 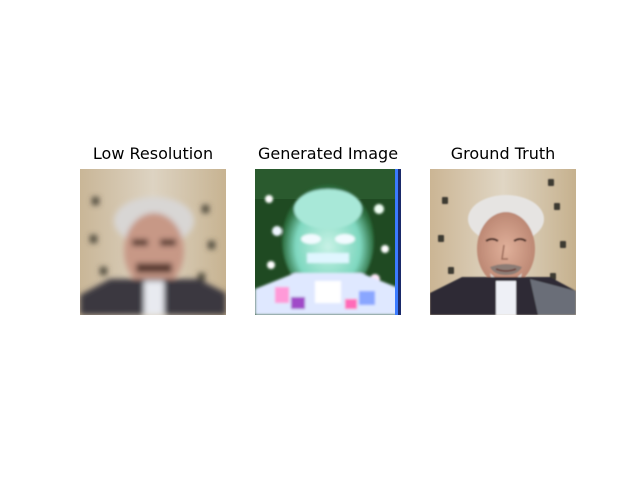 What do you see at coordinates (503, 153) in the screenshot?
I see `ground-truth-title: Ground Truth` at bounding box center [503, 153].